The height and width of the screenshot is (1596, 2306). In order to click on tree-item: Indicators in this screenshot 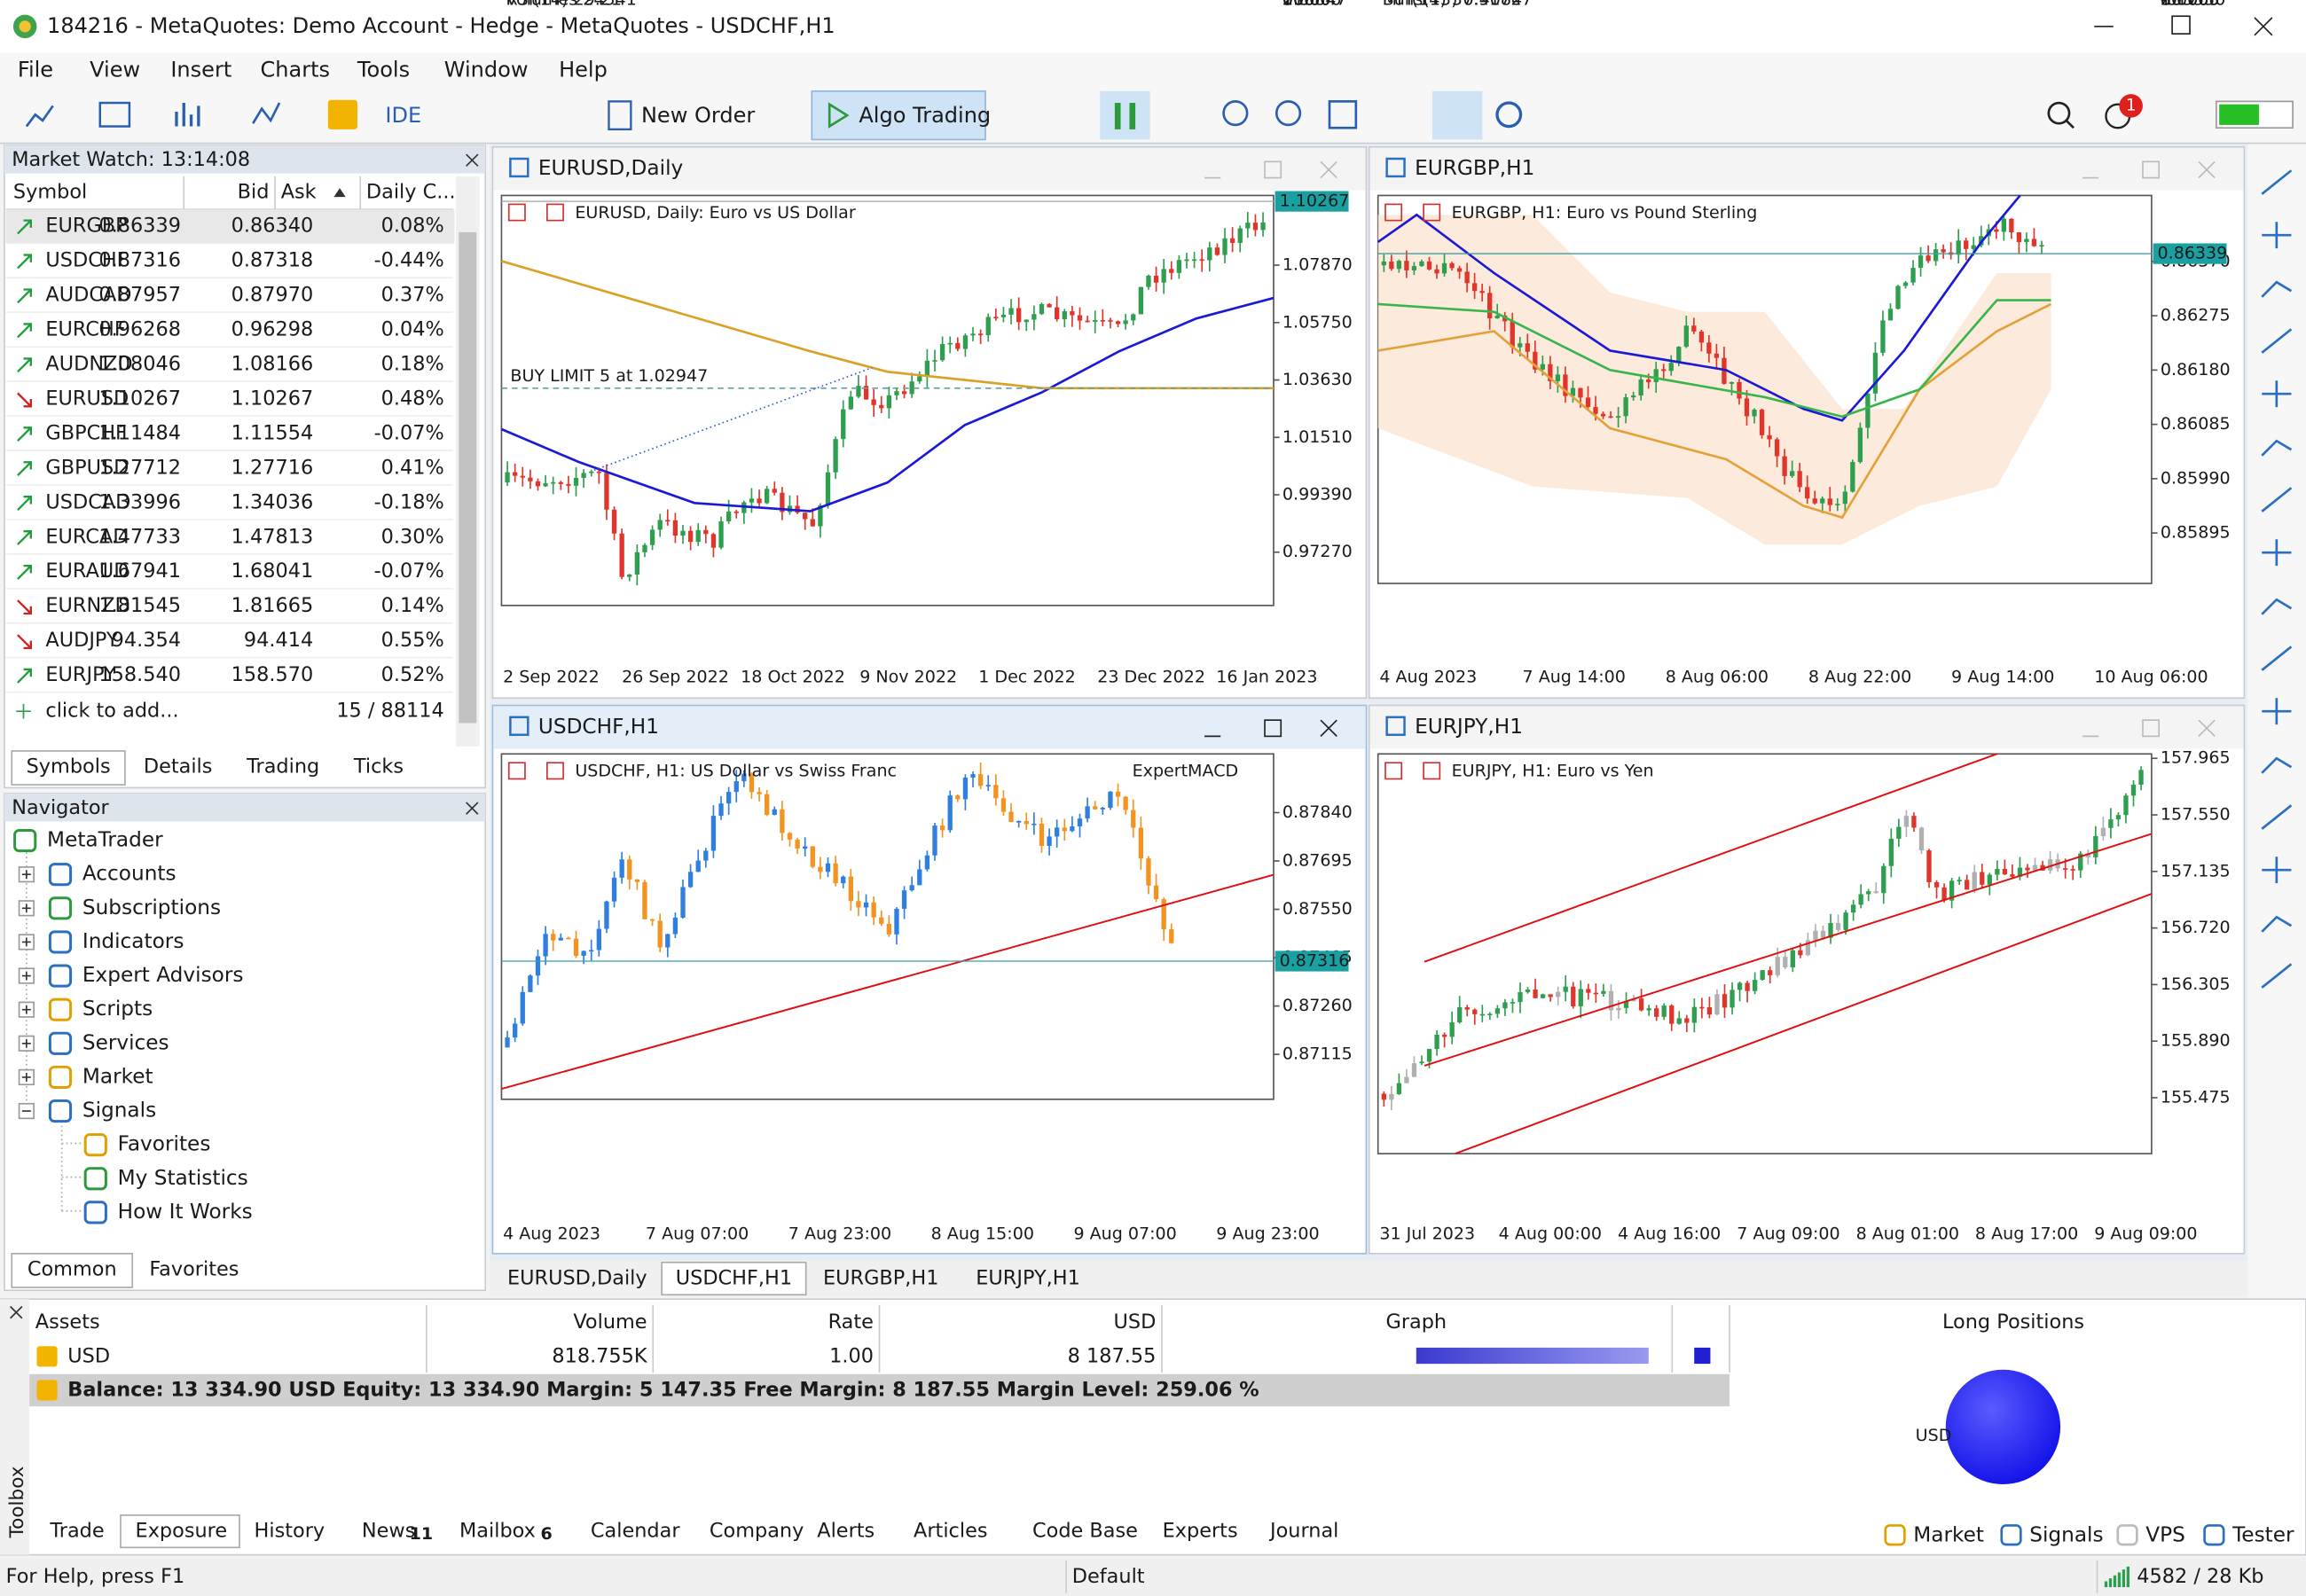, I will do `click(133, 941)`.